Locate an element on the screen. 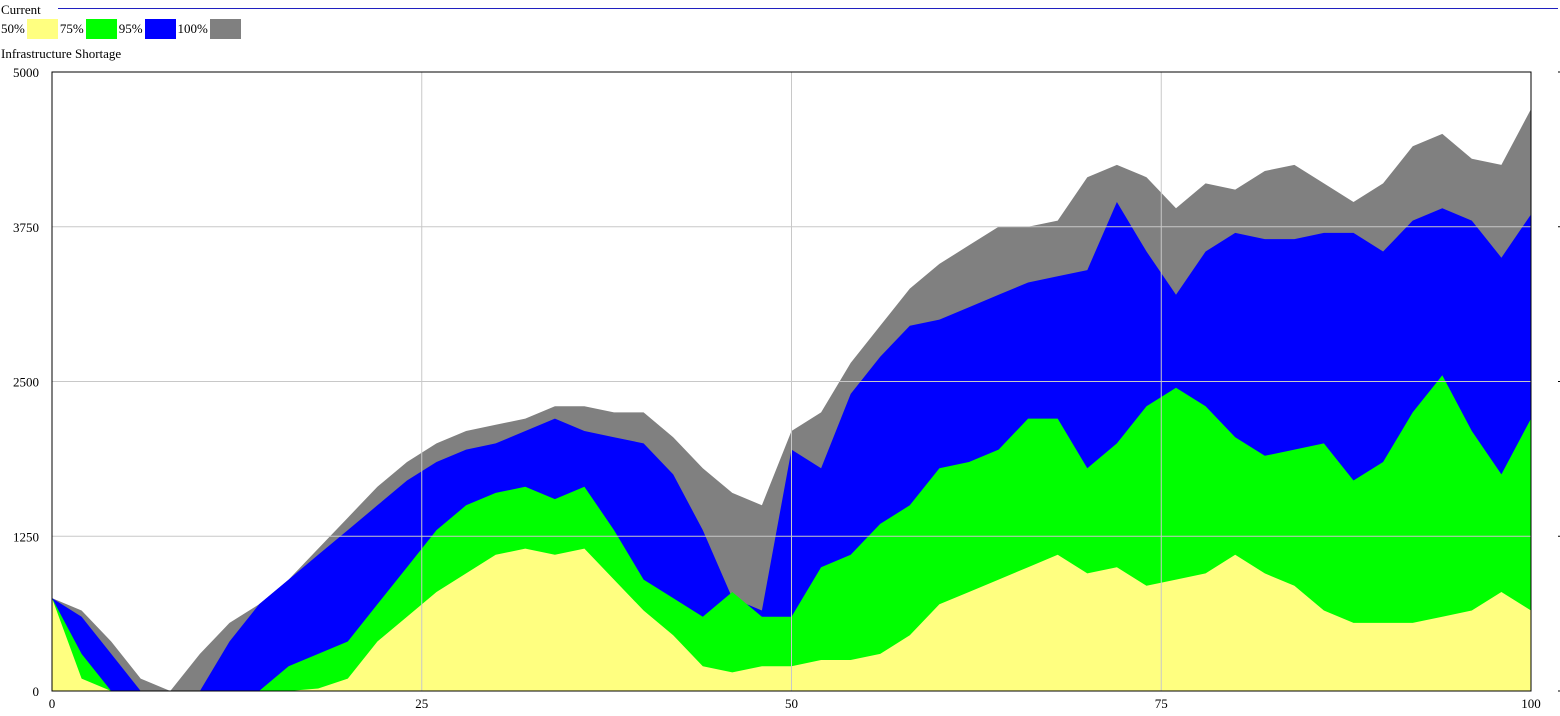 This screenshot has width=1560, height=716. x-tick-label: 50 is located at coordinates (791, 703).